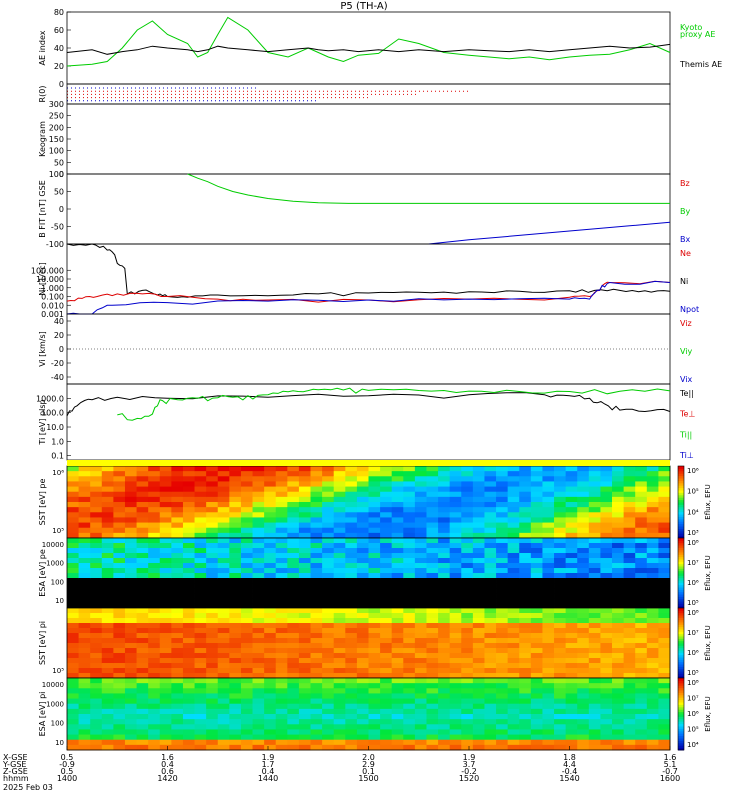 Image resolution: width=750 pixels, height=800 pixels. I want to click on y-tick-label: -100, so click(55, 244).